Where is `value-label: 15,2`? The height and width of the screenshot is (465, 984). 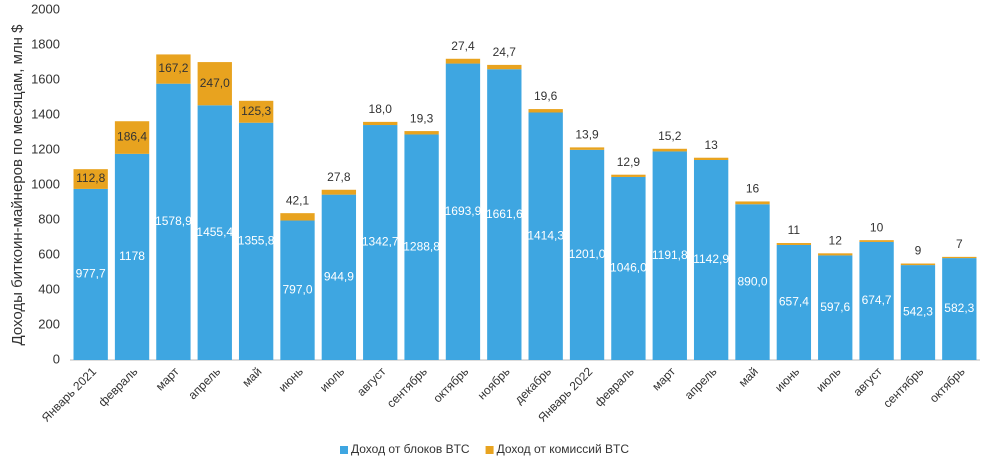 value-label: 15,2 is located at coordinates (670, 136).